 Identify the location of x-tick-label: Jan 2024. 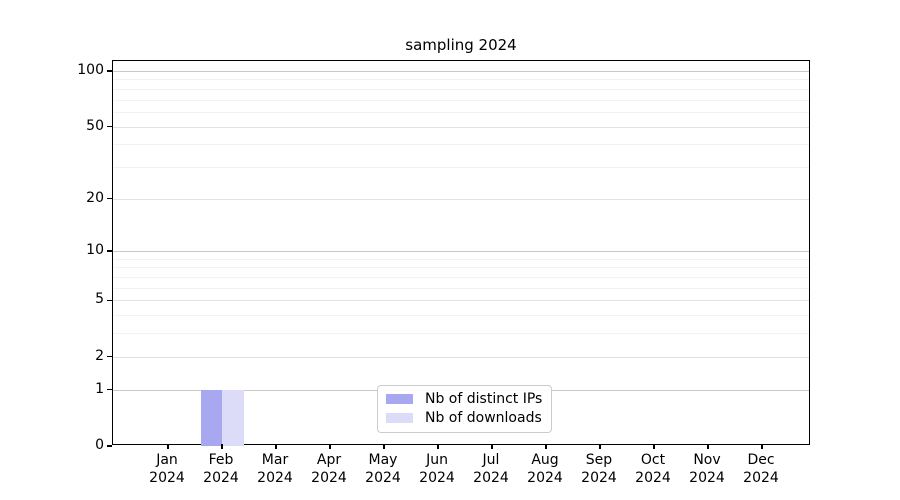
(167, 469).